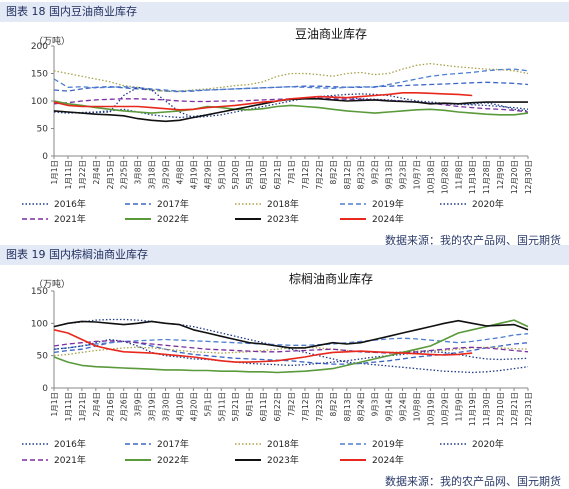 This screenshot has width=569, height=489. What do you see at coordinates (70, 444) in the screenshot?
I see `legend-label-2016: 2016年` at bounding box center [70, 444].